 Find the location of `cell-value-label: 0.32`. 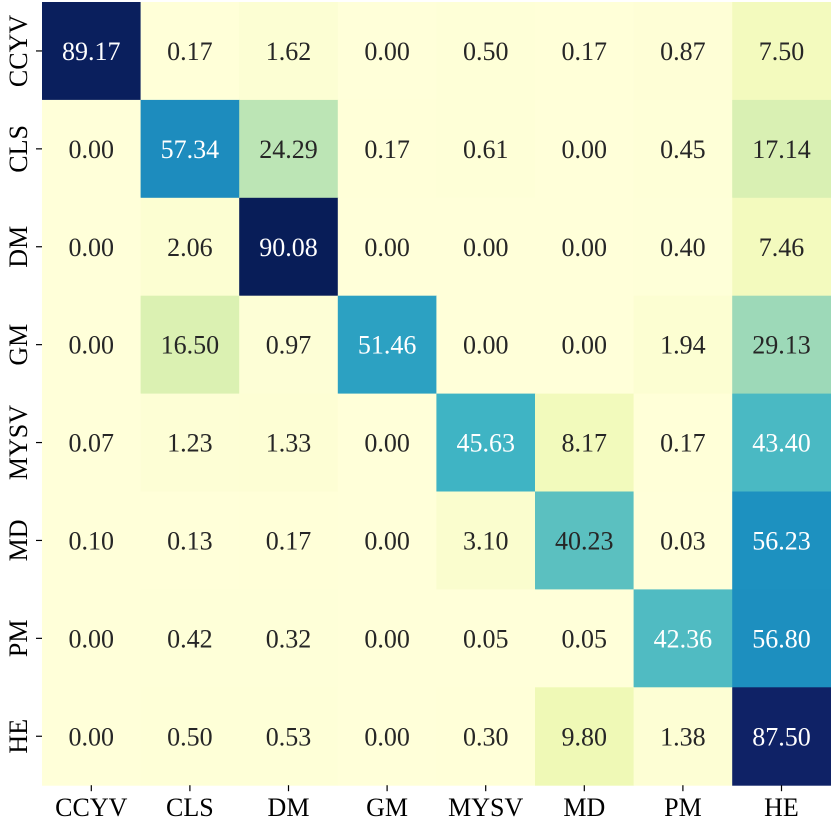

cell-value-label: 0.32 is located at coordinates (289, 638).